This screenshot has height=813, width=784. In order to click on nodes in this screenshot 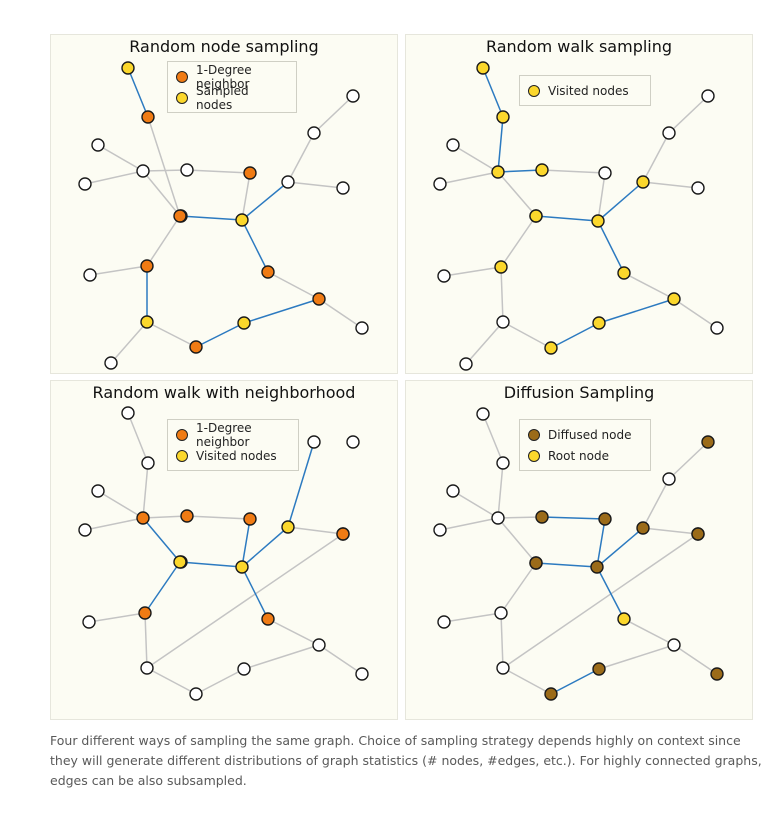, I will do `click(223, 553)`.